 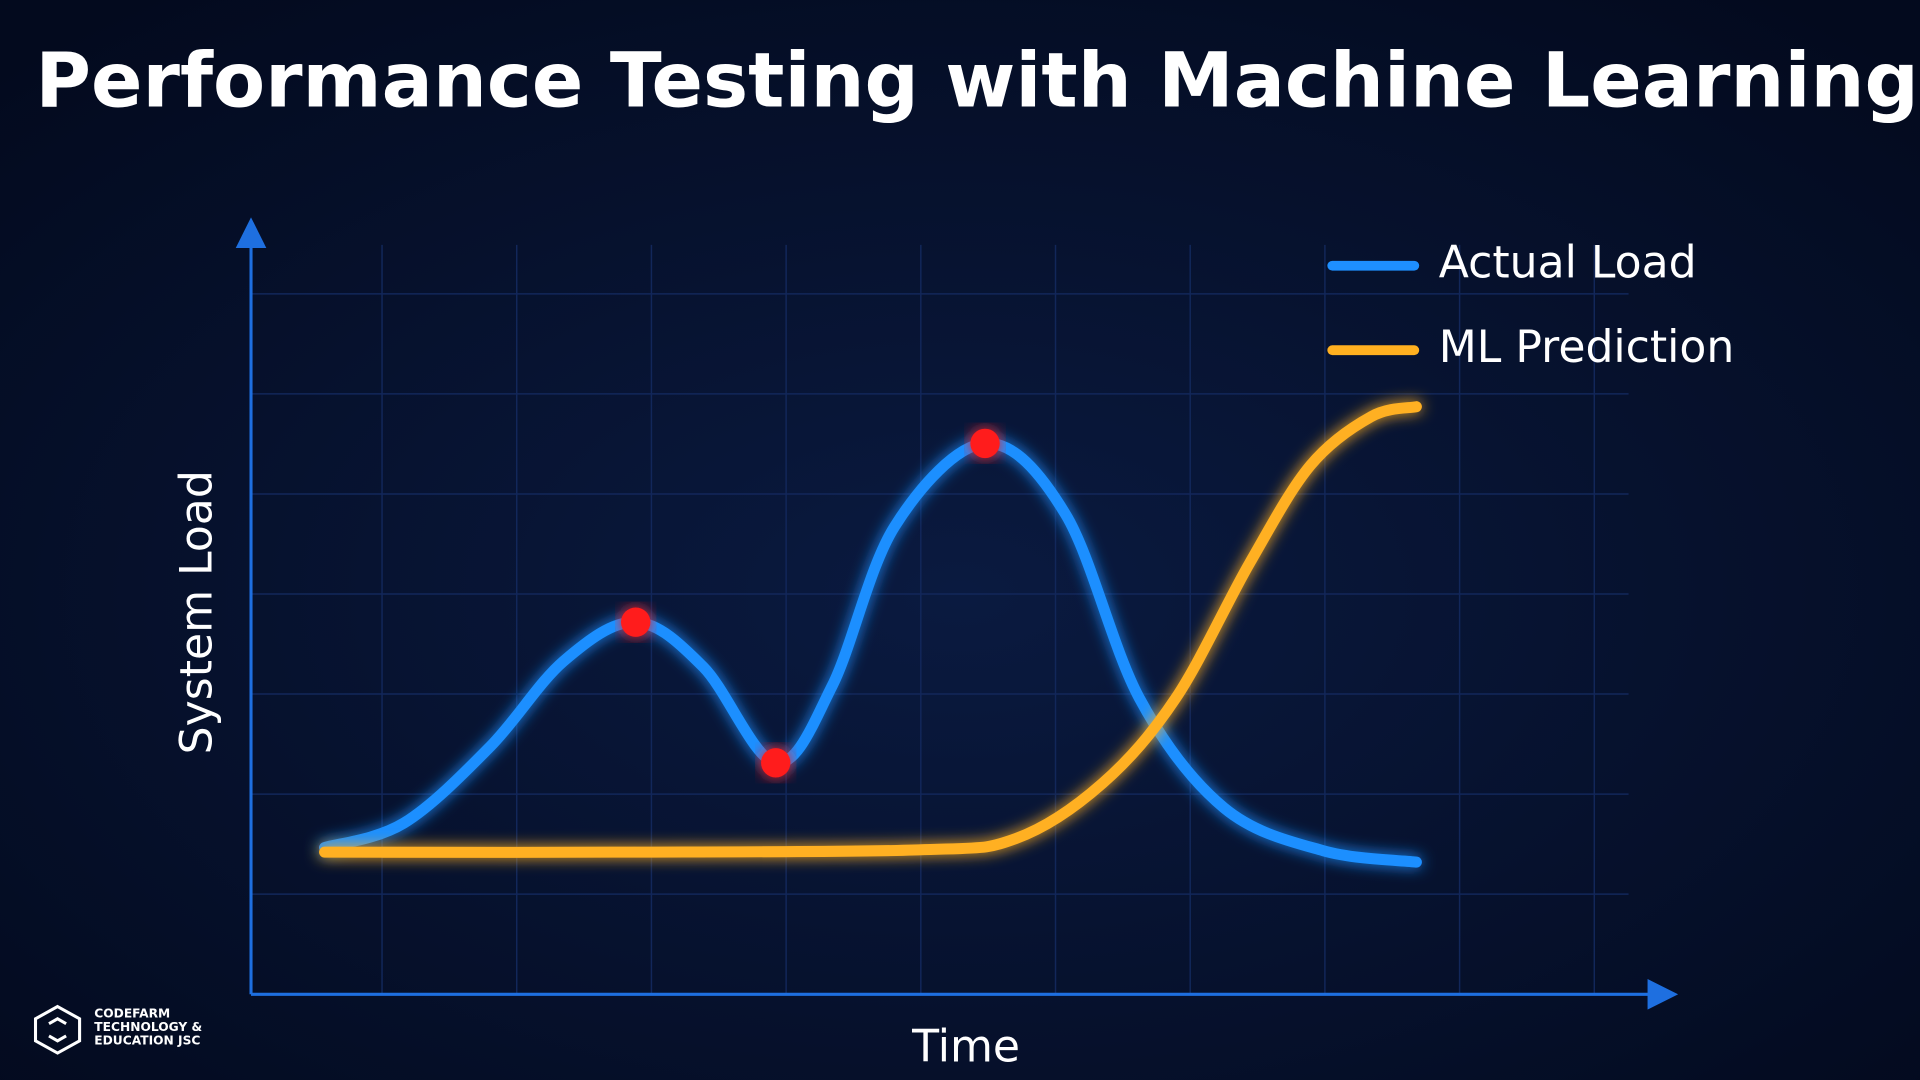 I want to click on logo-text: TECHNOLOGY &, so click(x=148, y=1027).